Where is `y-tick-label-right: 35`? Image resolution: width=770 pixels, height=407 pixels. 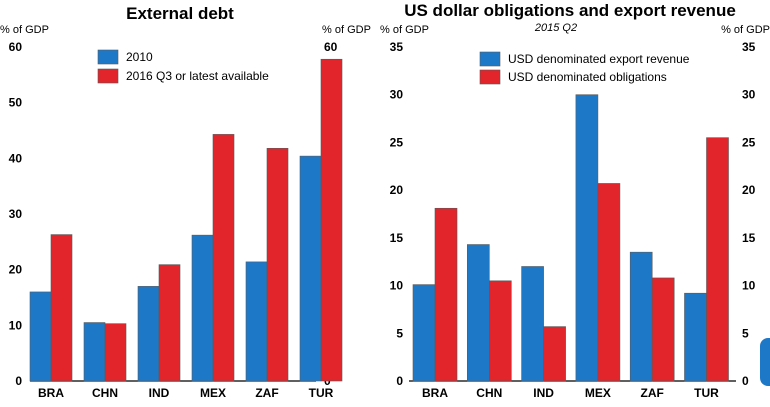 y-tick-label-right: 35 is located at coordinates (749, 47).